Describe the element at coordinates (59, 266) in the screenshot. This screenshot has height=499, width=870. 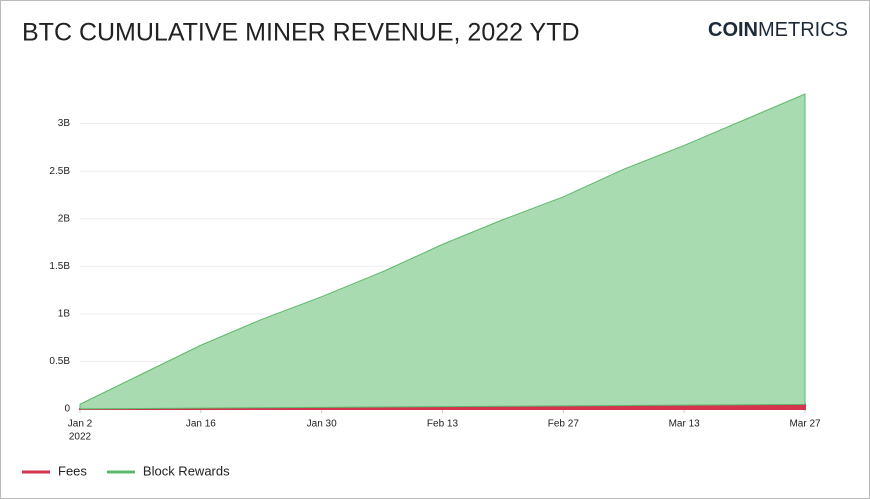
I see `y-tick-label: 1.5B` at that location.